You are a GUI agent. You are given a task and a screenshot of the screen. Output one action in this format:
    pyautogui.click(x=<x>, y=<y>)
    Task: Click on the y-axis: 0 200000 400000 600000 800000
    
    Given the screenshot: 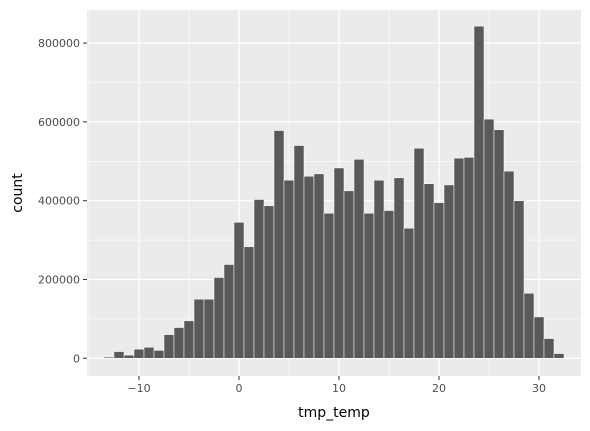 What is the action you would take?
    pyautogui.click(x=62, y=201)
    